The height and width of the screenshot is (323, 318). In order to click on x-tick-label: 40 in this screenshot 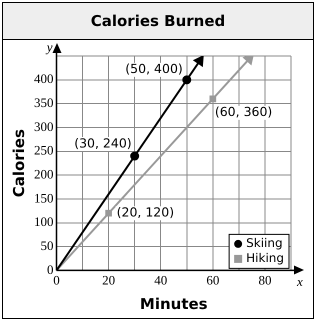, I will do `click(161, 280)`.